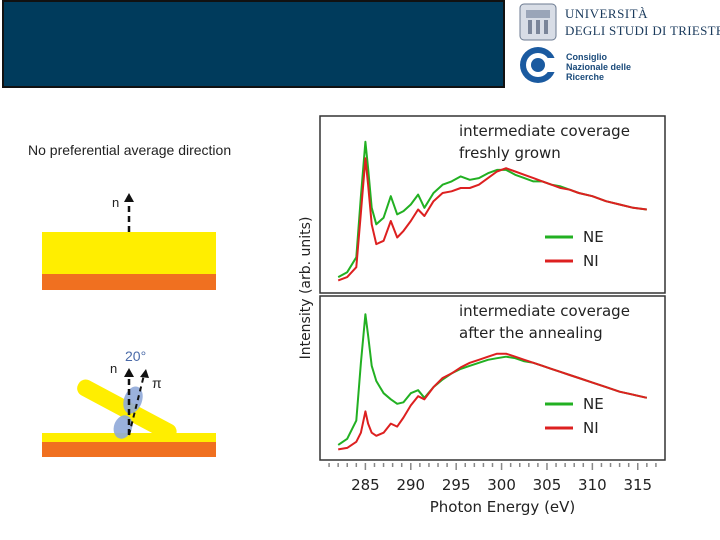 Image resolution: width=720 pixels, height=540 pixels. What do you see at coordinates (547, 485) in the screenshot?
I see `x-tick-label-305: 305` at bounding box center [547, 485].